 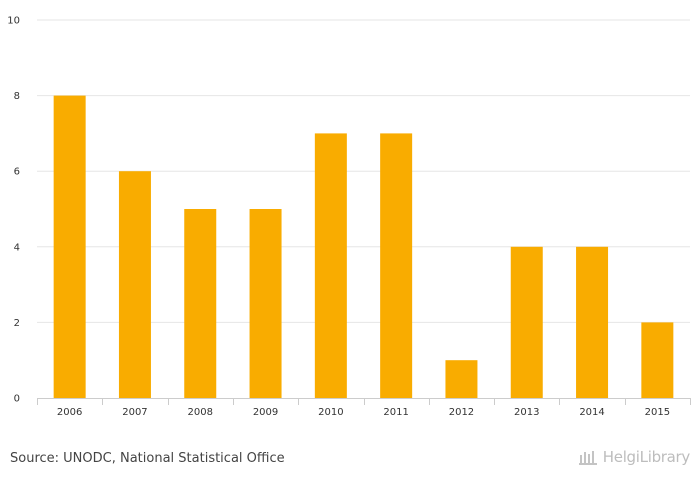 What do you see at coordinates (134, 412) in the screenshot?
I see `x-tick-label: 2007` at bounding box center [134, 412].